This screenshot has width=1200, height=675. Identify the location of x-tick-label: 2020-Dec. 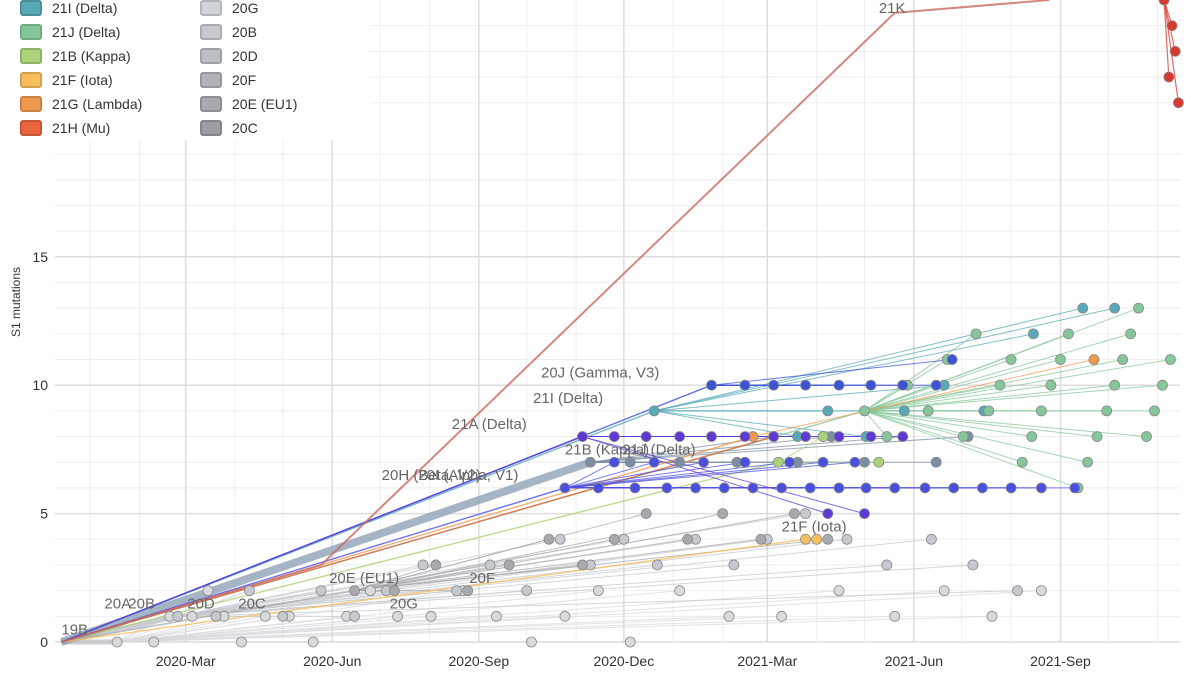
(624, 661).